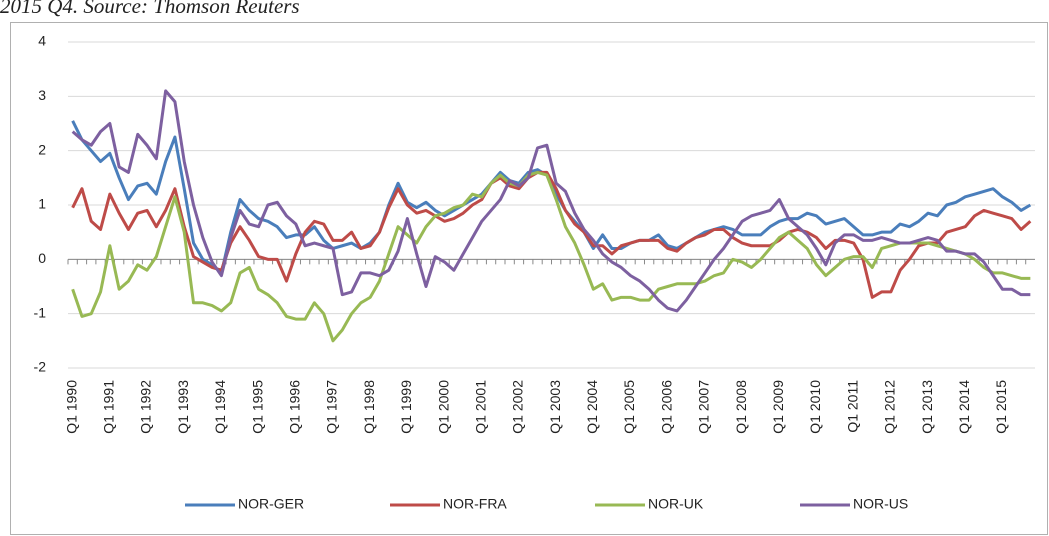 Image resolution: width=1049 pixels, height=536 pixels. I want to click on y-tick-label: -2, so click(40, 367).